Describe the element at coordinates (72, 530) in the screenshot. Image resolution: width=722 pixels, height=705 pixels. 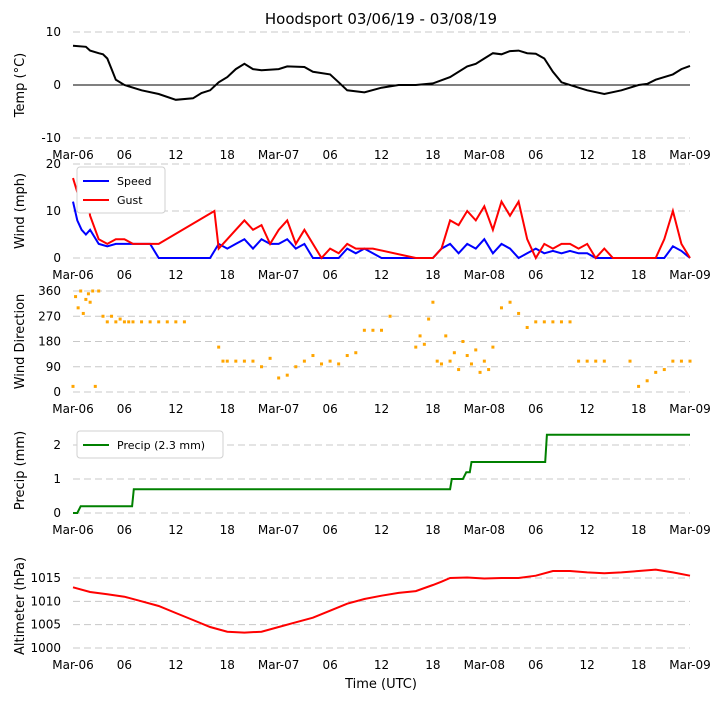
I see `precip-xtick-label: Mar-06` at that location.